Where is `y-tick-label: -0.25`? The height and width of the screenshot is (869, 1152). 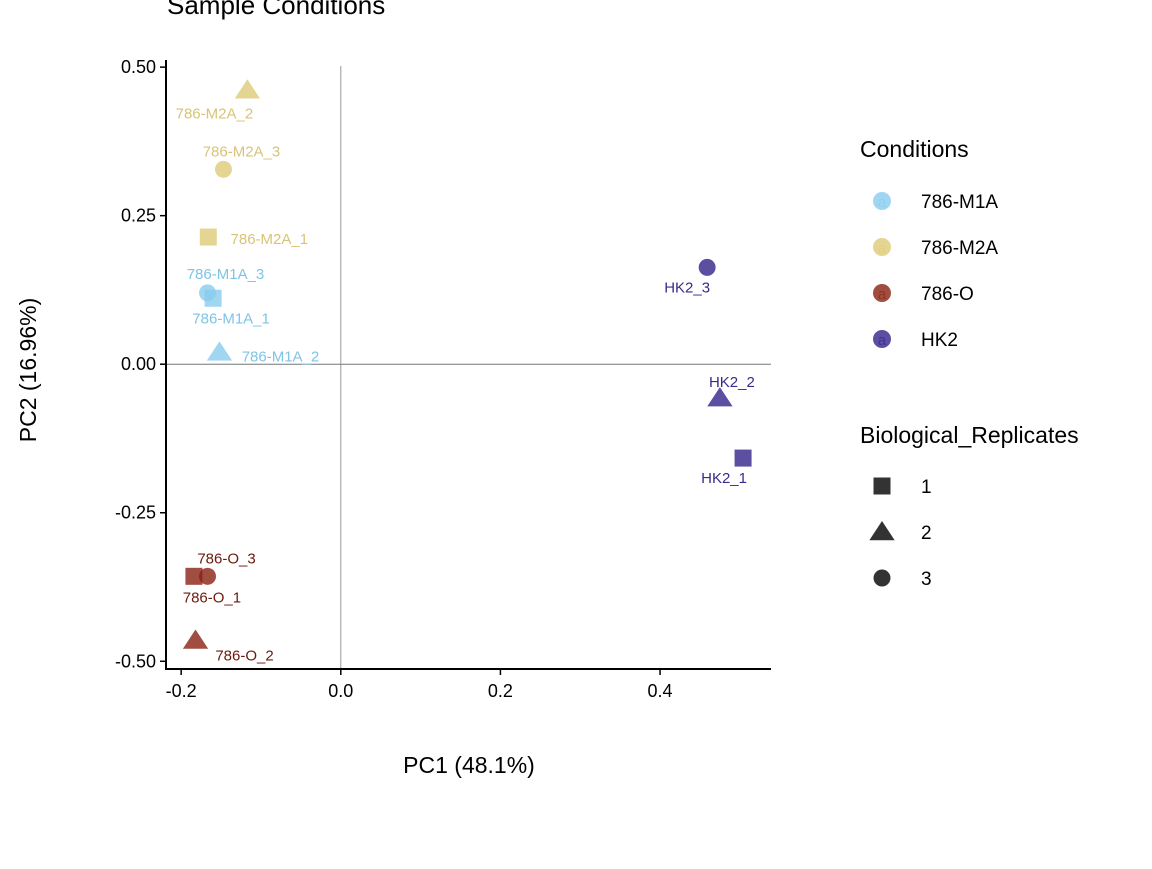
y-tick-label: -0.25 is located at coordinates (135, 513).